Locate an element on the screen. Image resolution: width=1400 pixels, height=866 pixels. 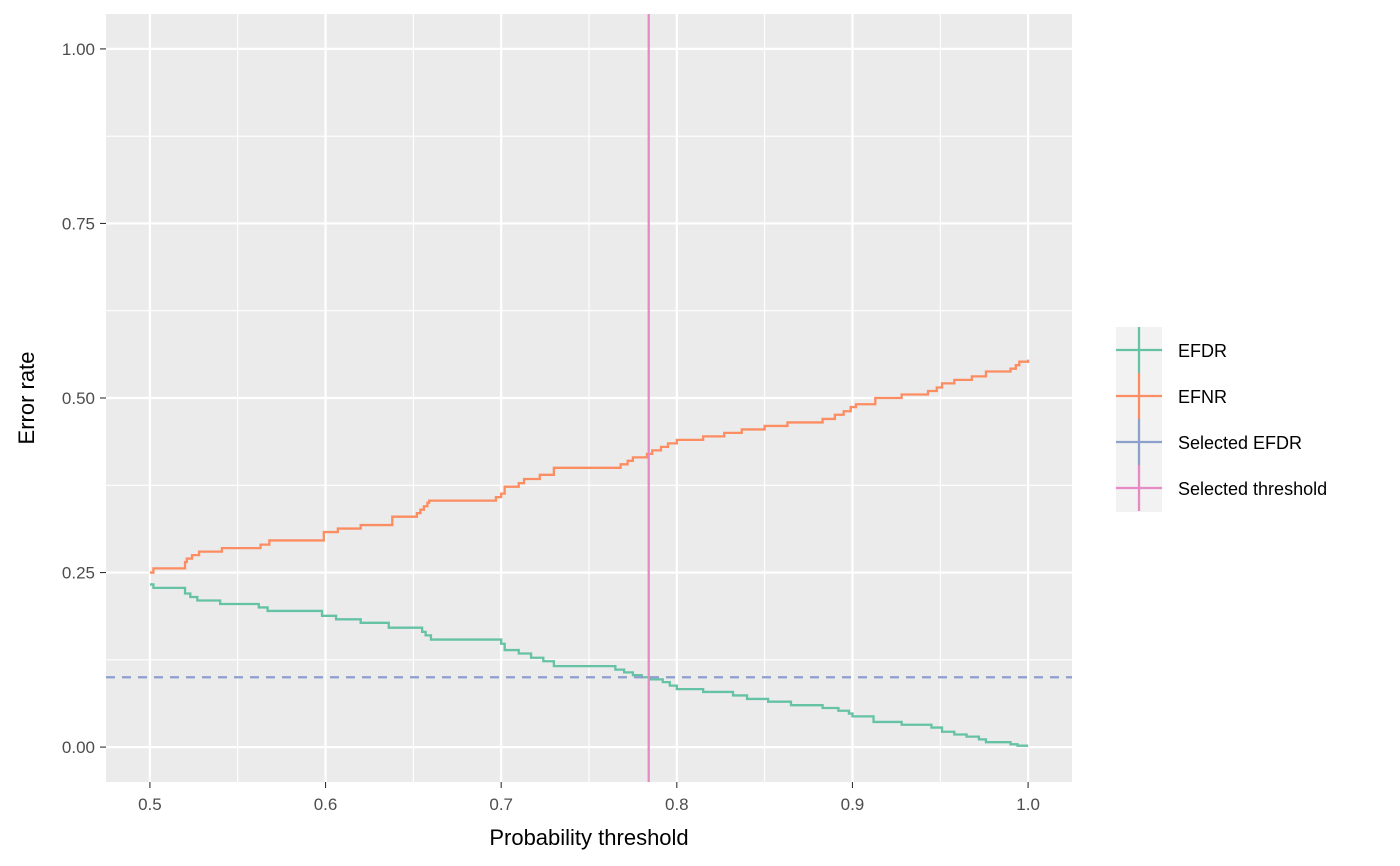
legend-label-efdr: EFDR is located at coordinates (1202, 351).